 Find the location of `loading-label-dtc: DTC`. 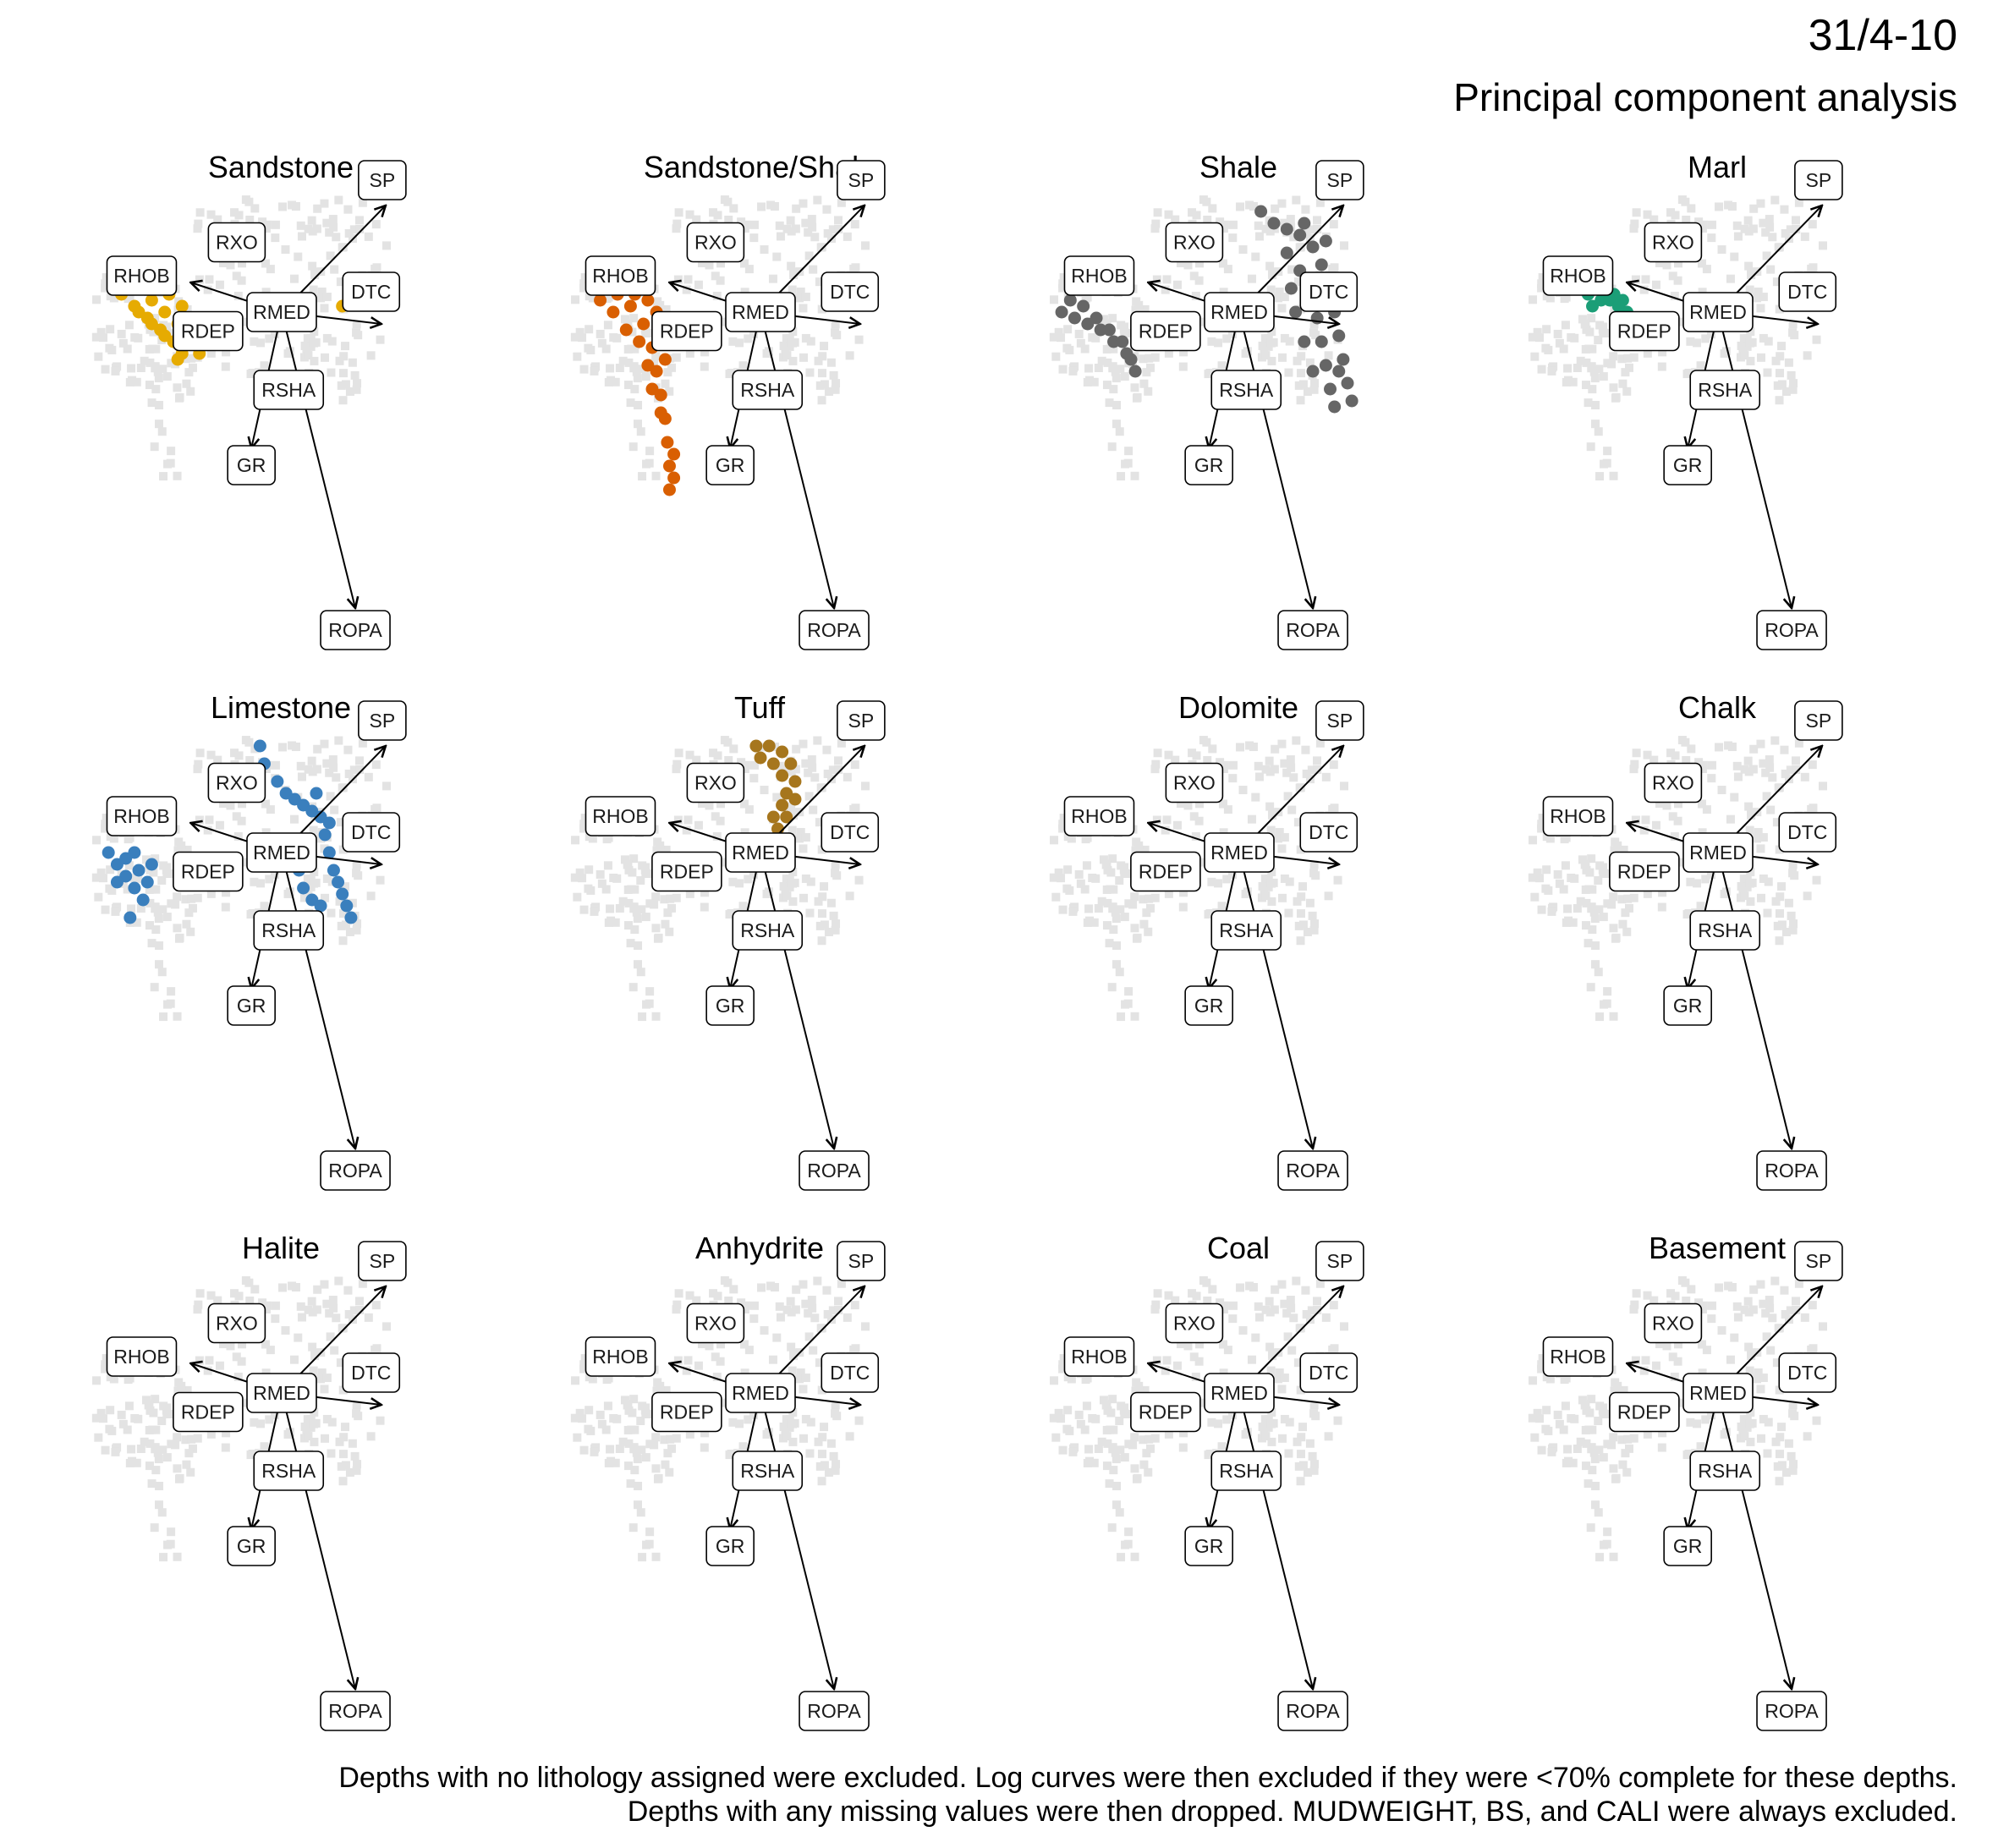

loading-label-dtc: DTC is located at coordinates (1329, 291).